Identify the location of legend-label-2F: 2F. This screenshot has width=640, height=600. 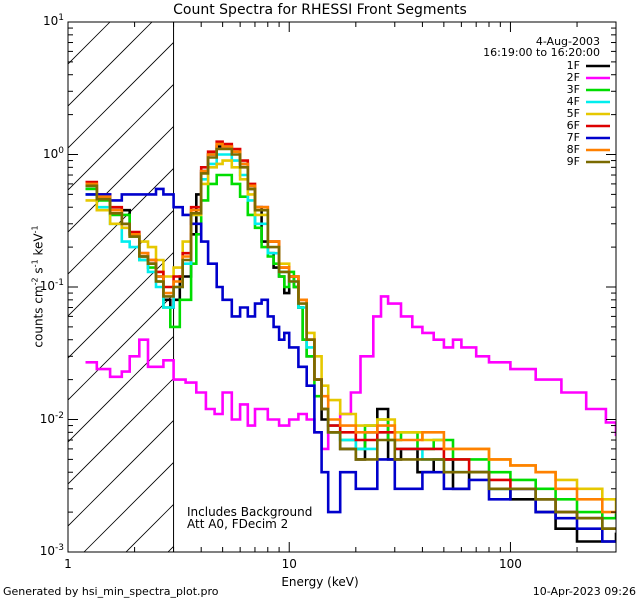
(573, 77).